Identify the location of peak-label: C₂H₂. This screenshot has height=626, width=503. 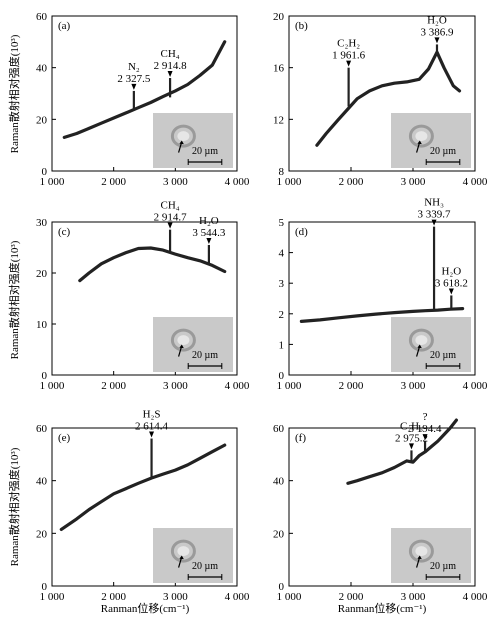
(348, 44).